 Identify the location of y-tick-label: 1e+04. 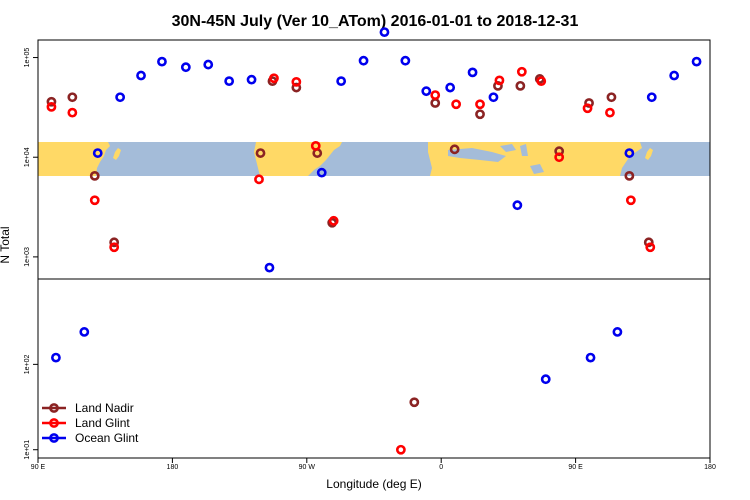
(27, 157).